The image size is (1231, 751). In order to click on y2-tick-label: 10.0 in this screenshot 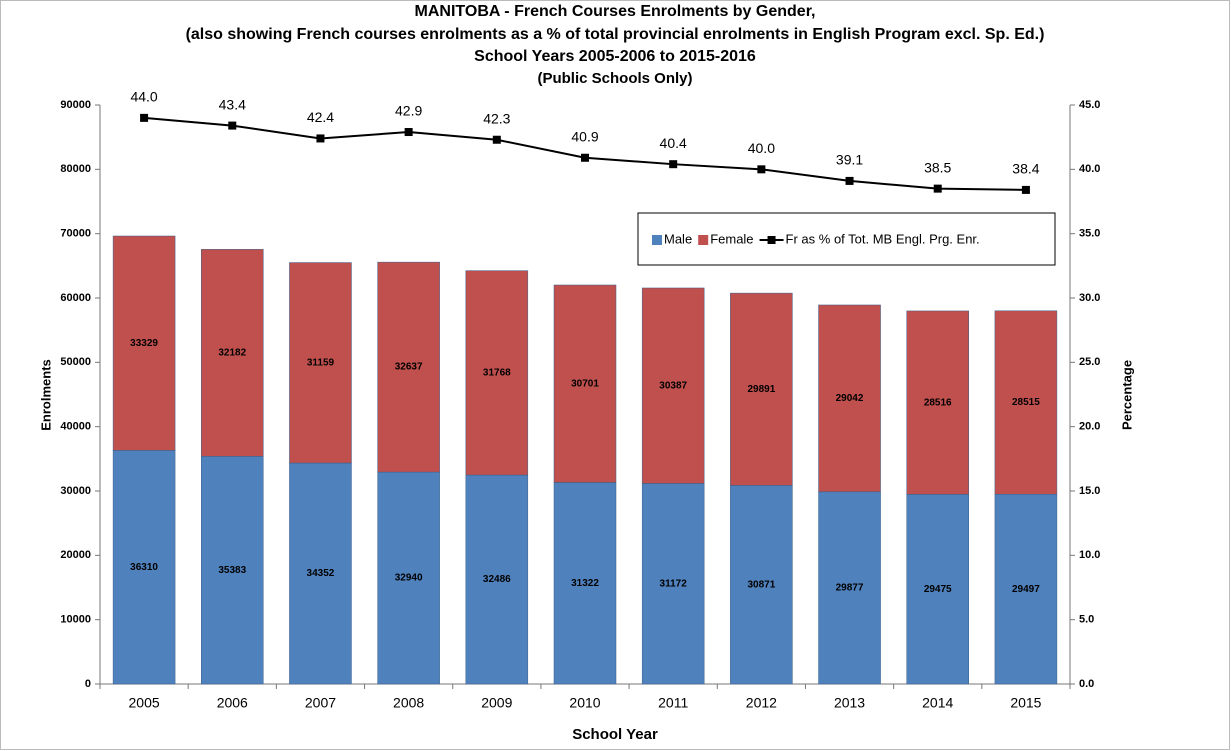, I will do `click(1089, 555)`.